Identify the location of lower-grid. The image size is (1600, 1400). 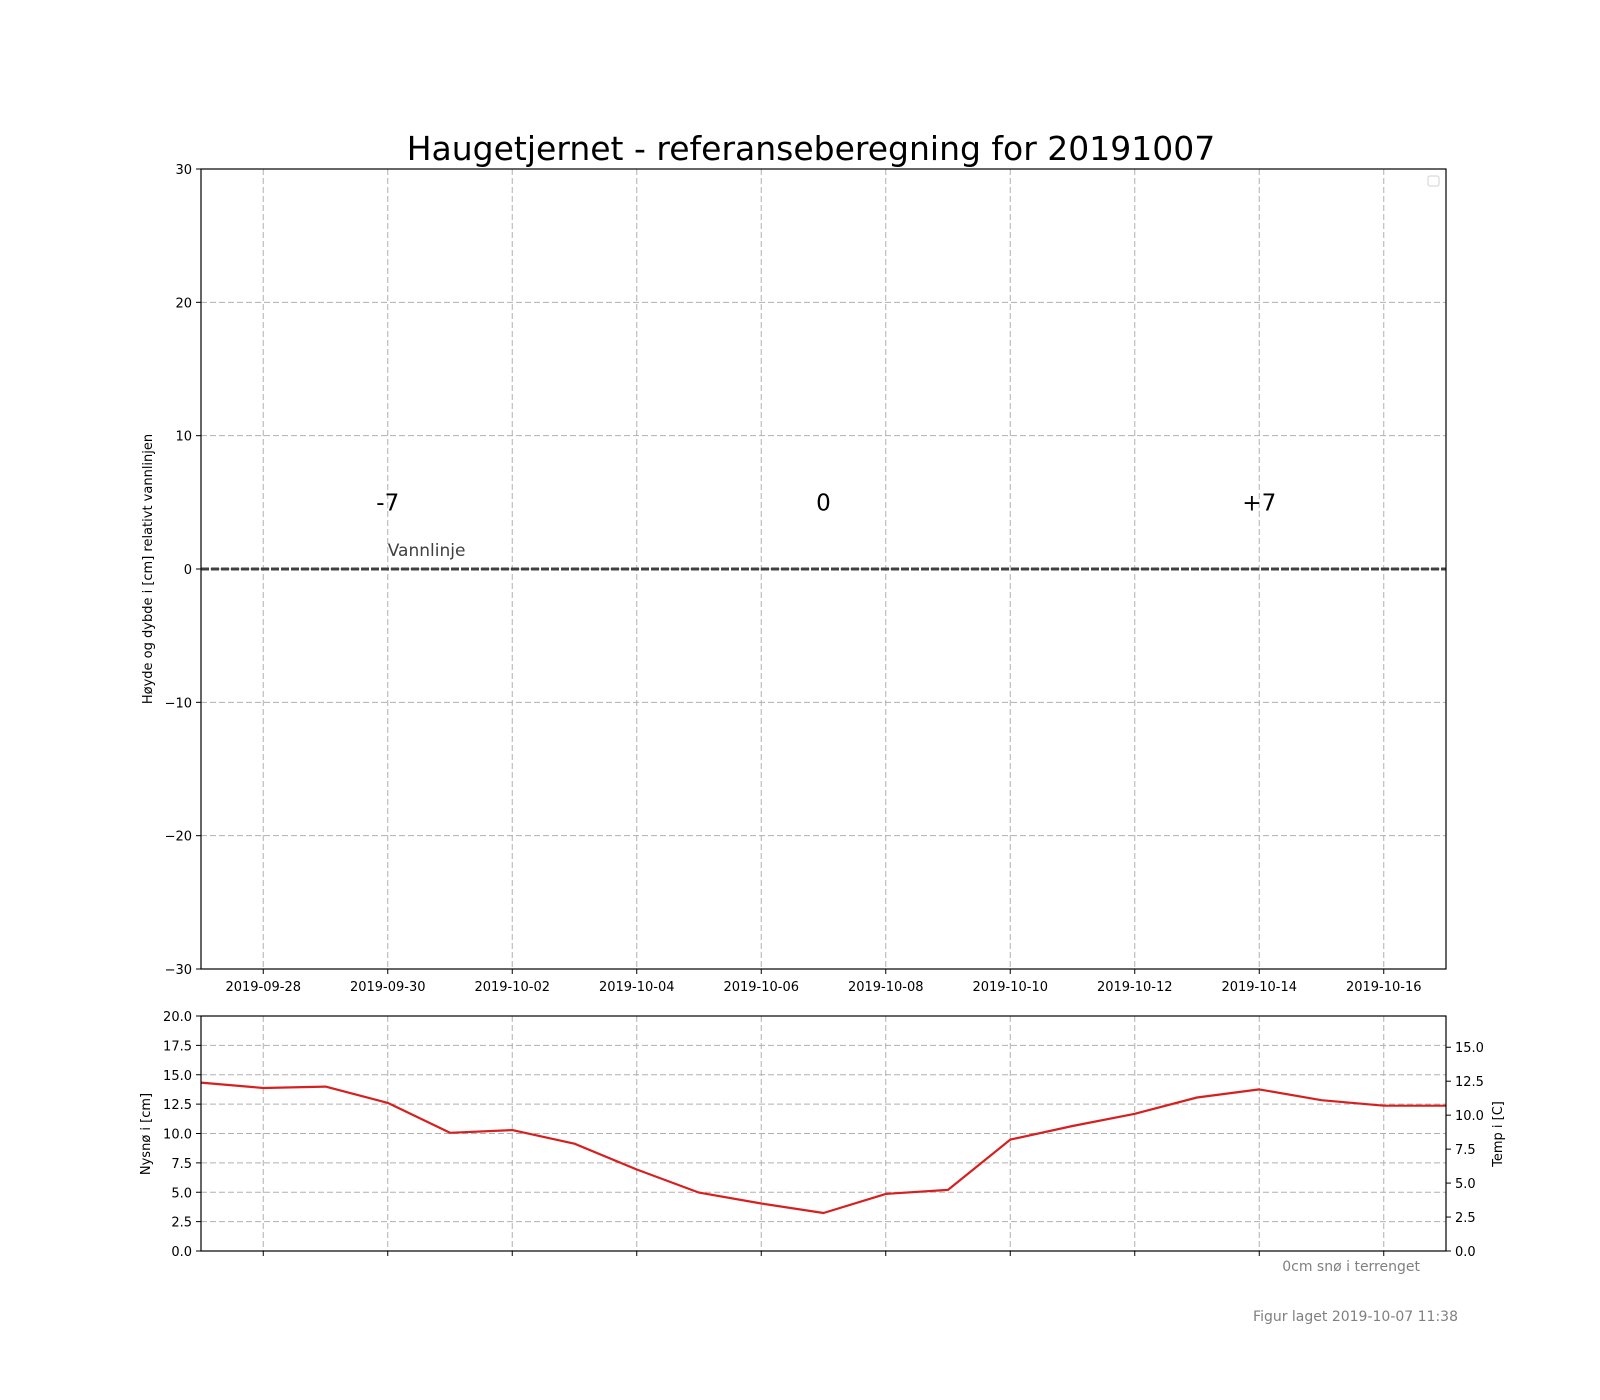
(823, 1133).